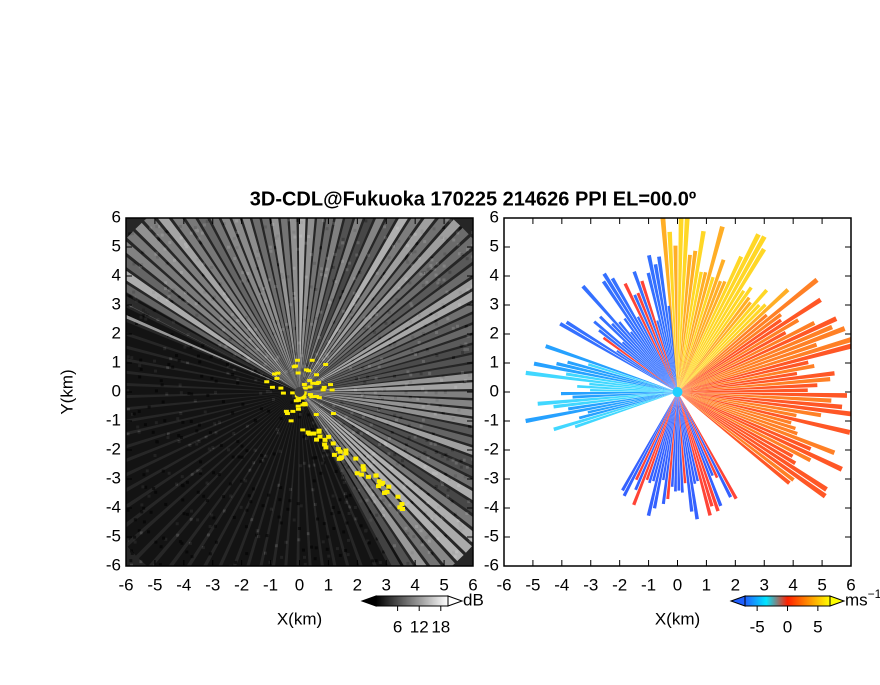 This screenshot has height=685, width=880. What do you see at coordinates (113, 448) in the screenshot?
I see `y-tick-label: -2` at bounding box center [113, 448].